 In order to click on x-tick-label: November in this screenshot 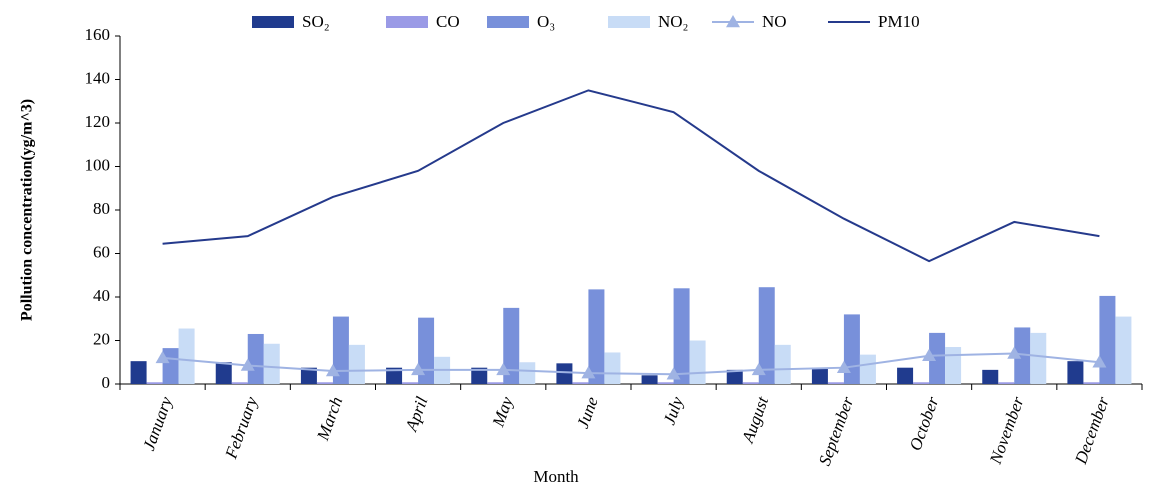, I will do `click(1007, 430)`.